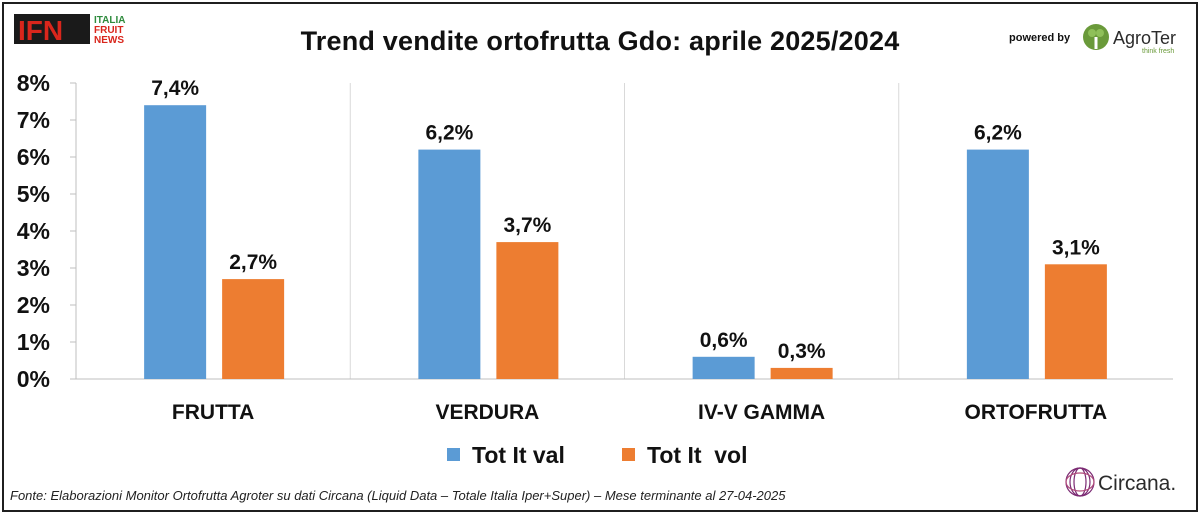 The width and height of the screenshot is (1200, 514). I want to click on legend-swatch-vol, so click(628, 455).